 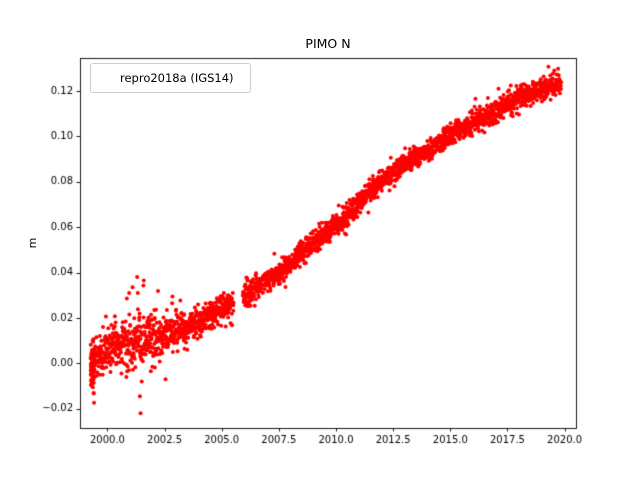 I want to click on legend: repro2018a (IGS14), so click(x=170, y=78).